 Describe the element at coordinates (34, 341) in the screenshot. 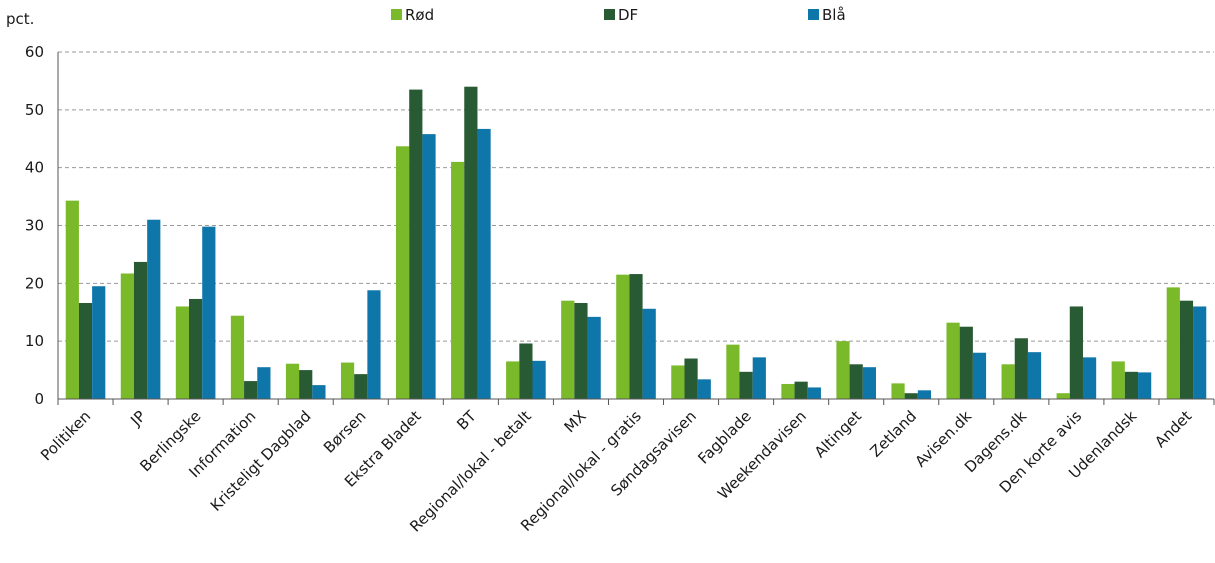

I see `y-tick-label: 10` at that location.